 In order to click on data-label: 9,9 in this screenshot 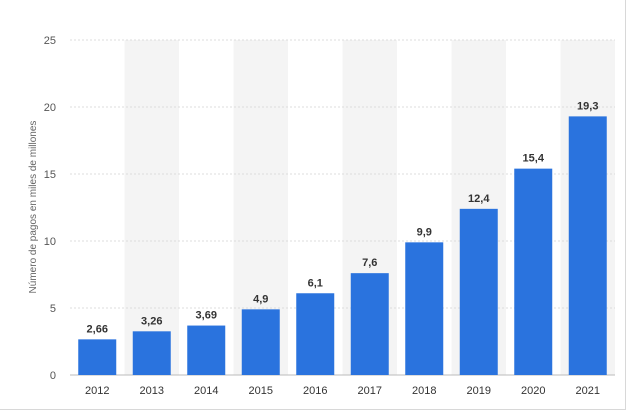, I will do `click(424, 232)`.